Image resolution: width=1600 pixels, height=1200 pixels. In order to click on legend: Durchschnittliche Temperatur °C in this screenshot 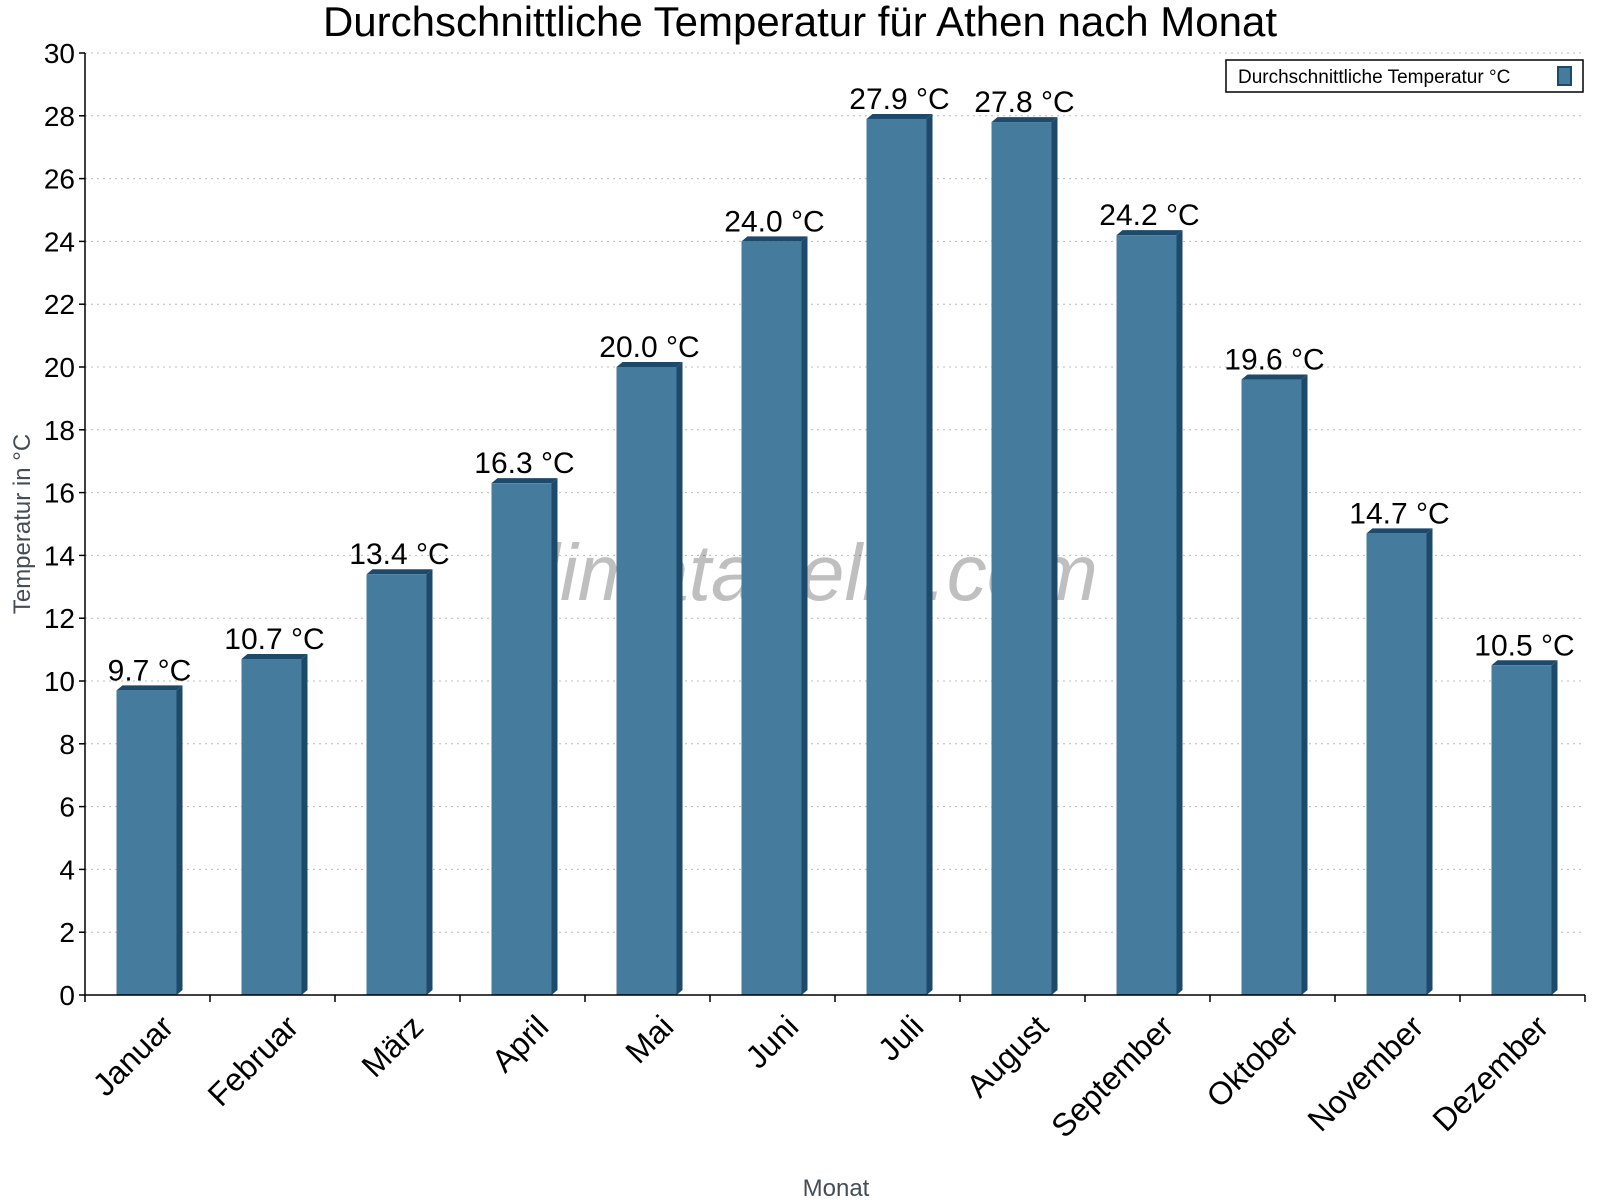, I will do `click(1404, 76)`.